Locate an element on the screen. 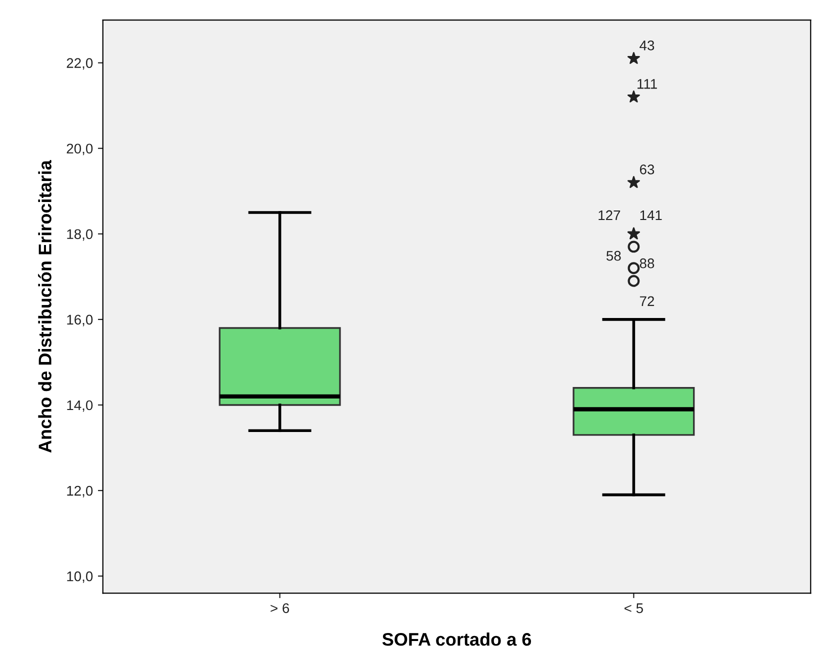 Image resolution: width=823 pixels, height=668 pixels. x-axis-title: SOFA cortado a 6 is located at coordinates (457, 639).